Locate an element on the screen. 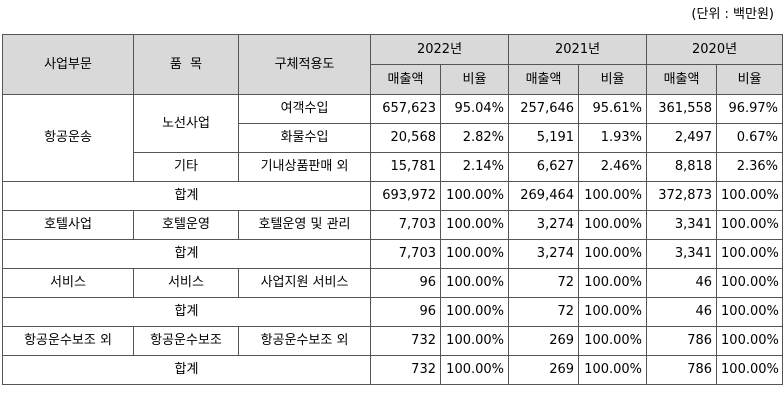 This screenshot has height=404, width=784. usage-cell: 호텔운영 및 관리 is located at coordinates (304, 225).